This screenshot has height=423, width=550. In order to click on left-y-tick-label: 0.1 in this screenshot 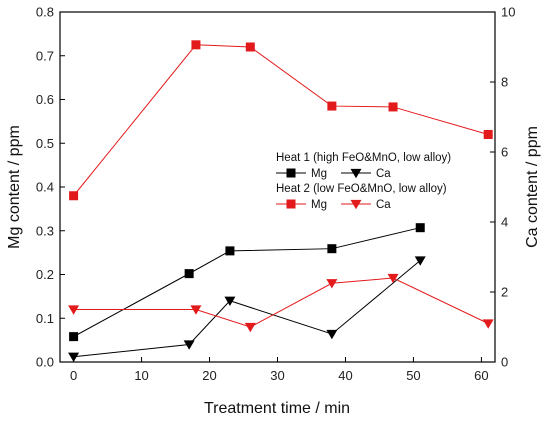, I will do `click(45, 318)`.